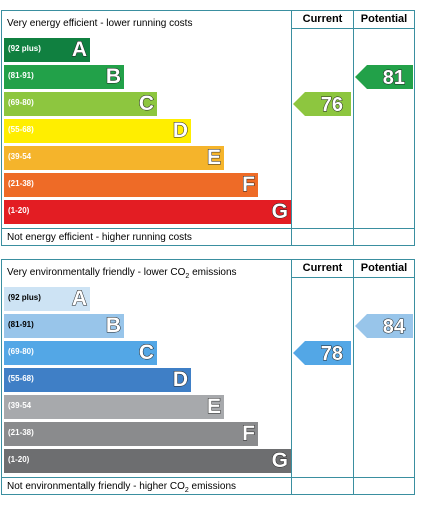  I want to click on potential-rating-value: 81, so click(393, 78).